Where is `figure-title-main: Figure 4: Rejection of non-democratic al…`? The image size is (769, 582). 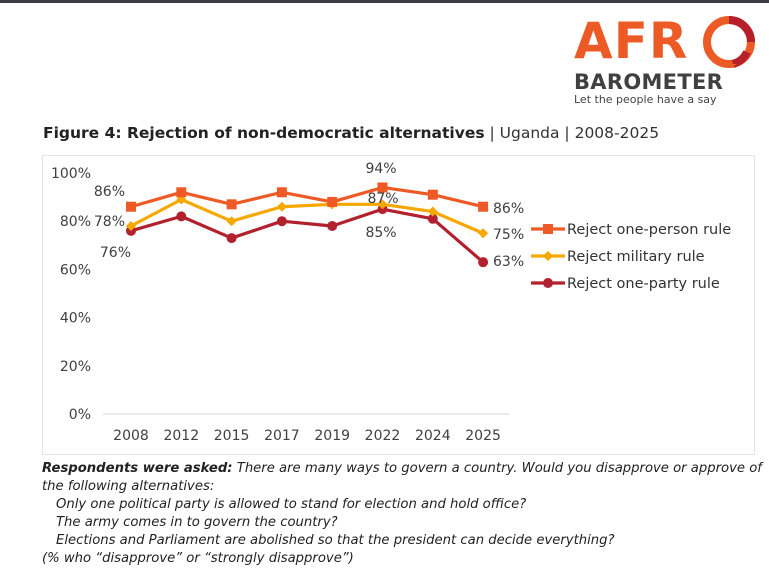
figure-title-main: Figure 4: Rejection of non-democratic al… is located at coordinates (264, 133).